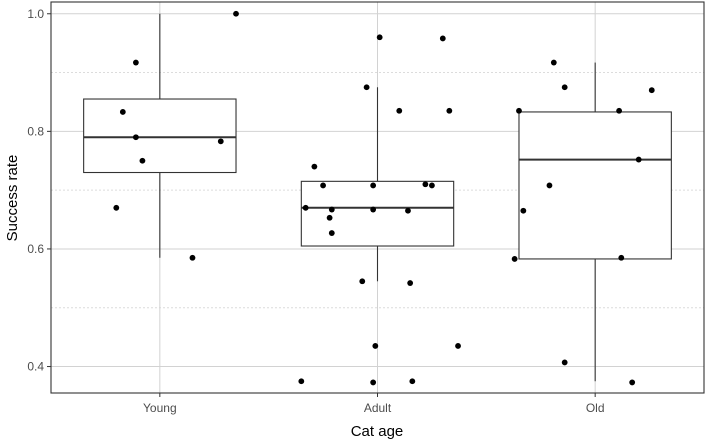 This screenshot has width=706, height=441. Describe the element at coordinates (377, 431) in the screenshot. I see `x-axis-title: Cat age` at that location.